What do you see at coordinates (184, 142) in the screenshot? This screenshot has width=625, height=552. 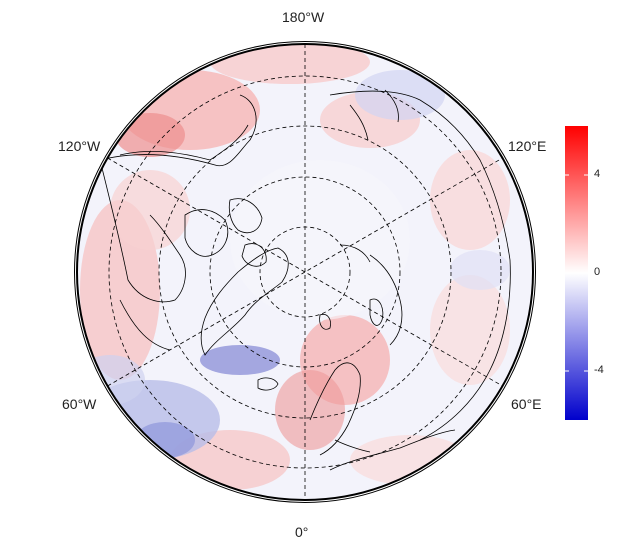 I see `alaska-outline` at bounding box center [184, 142].